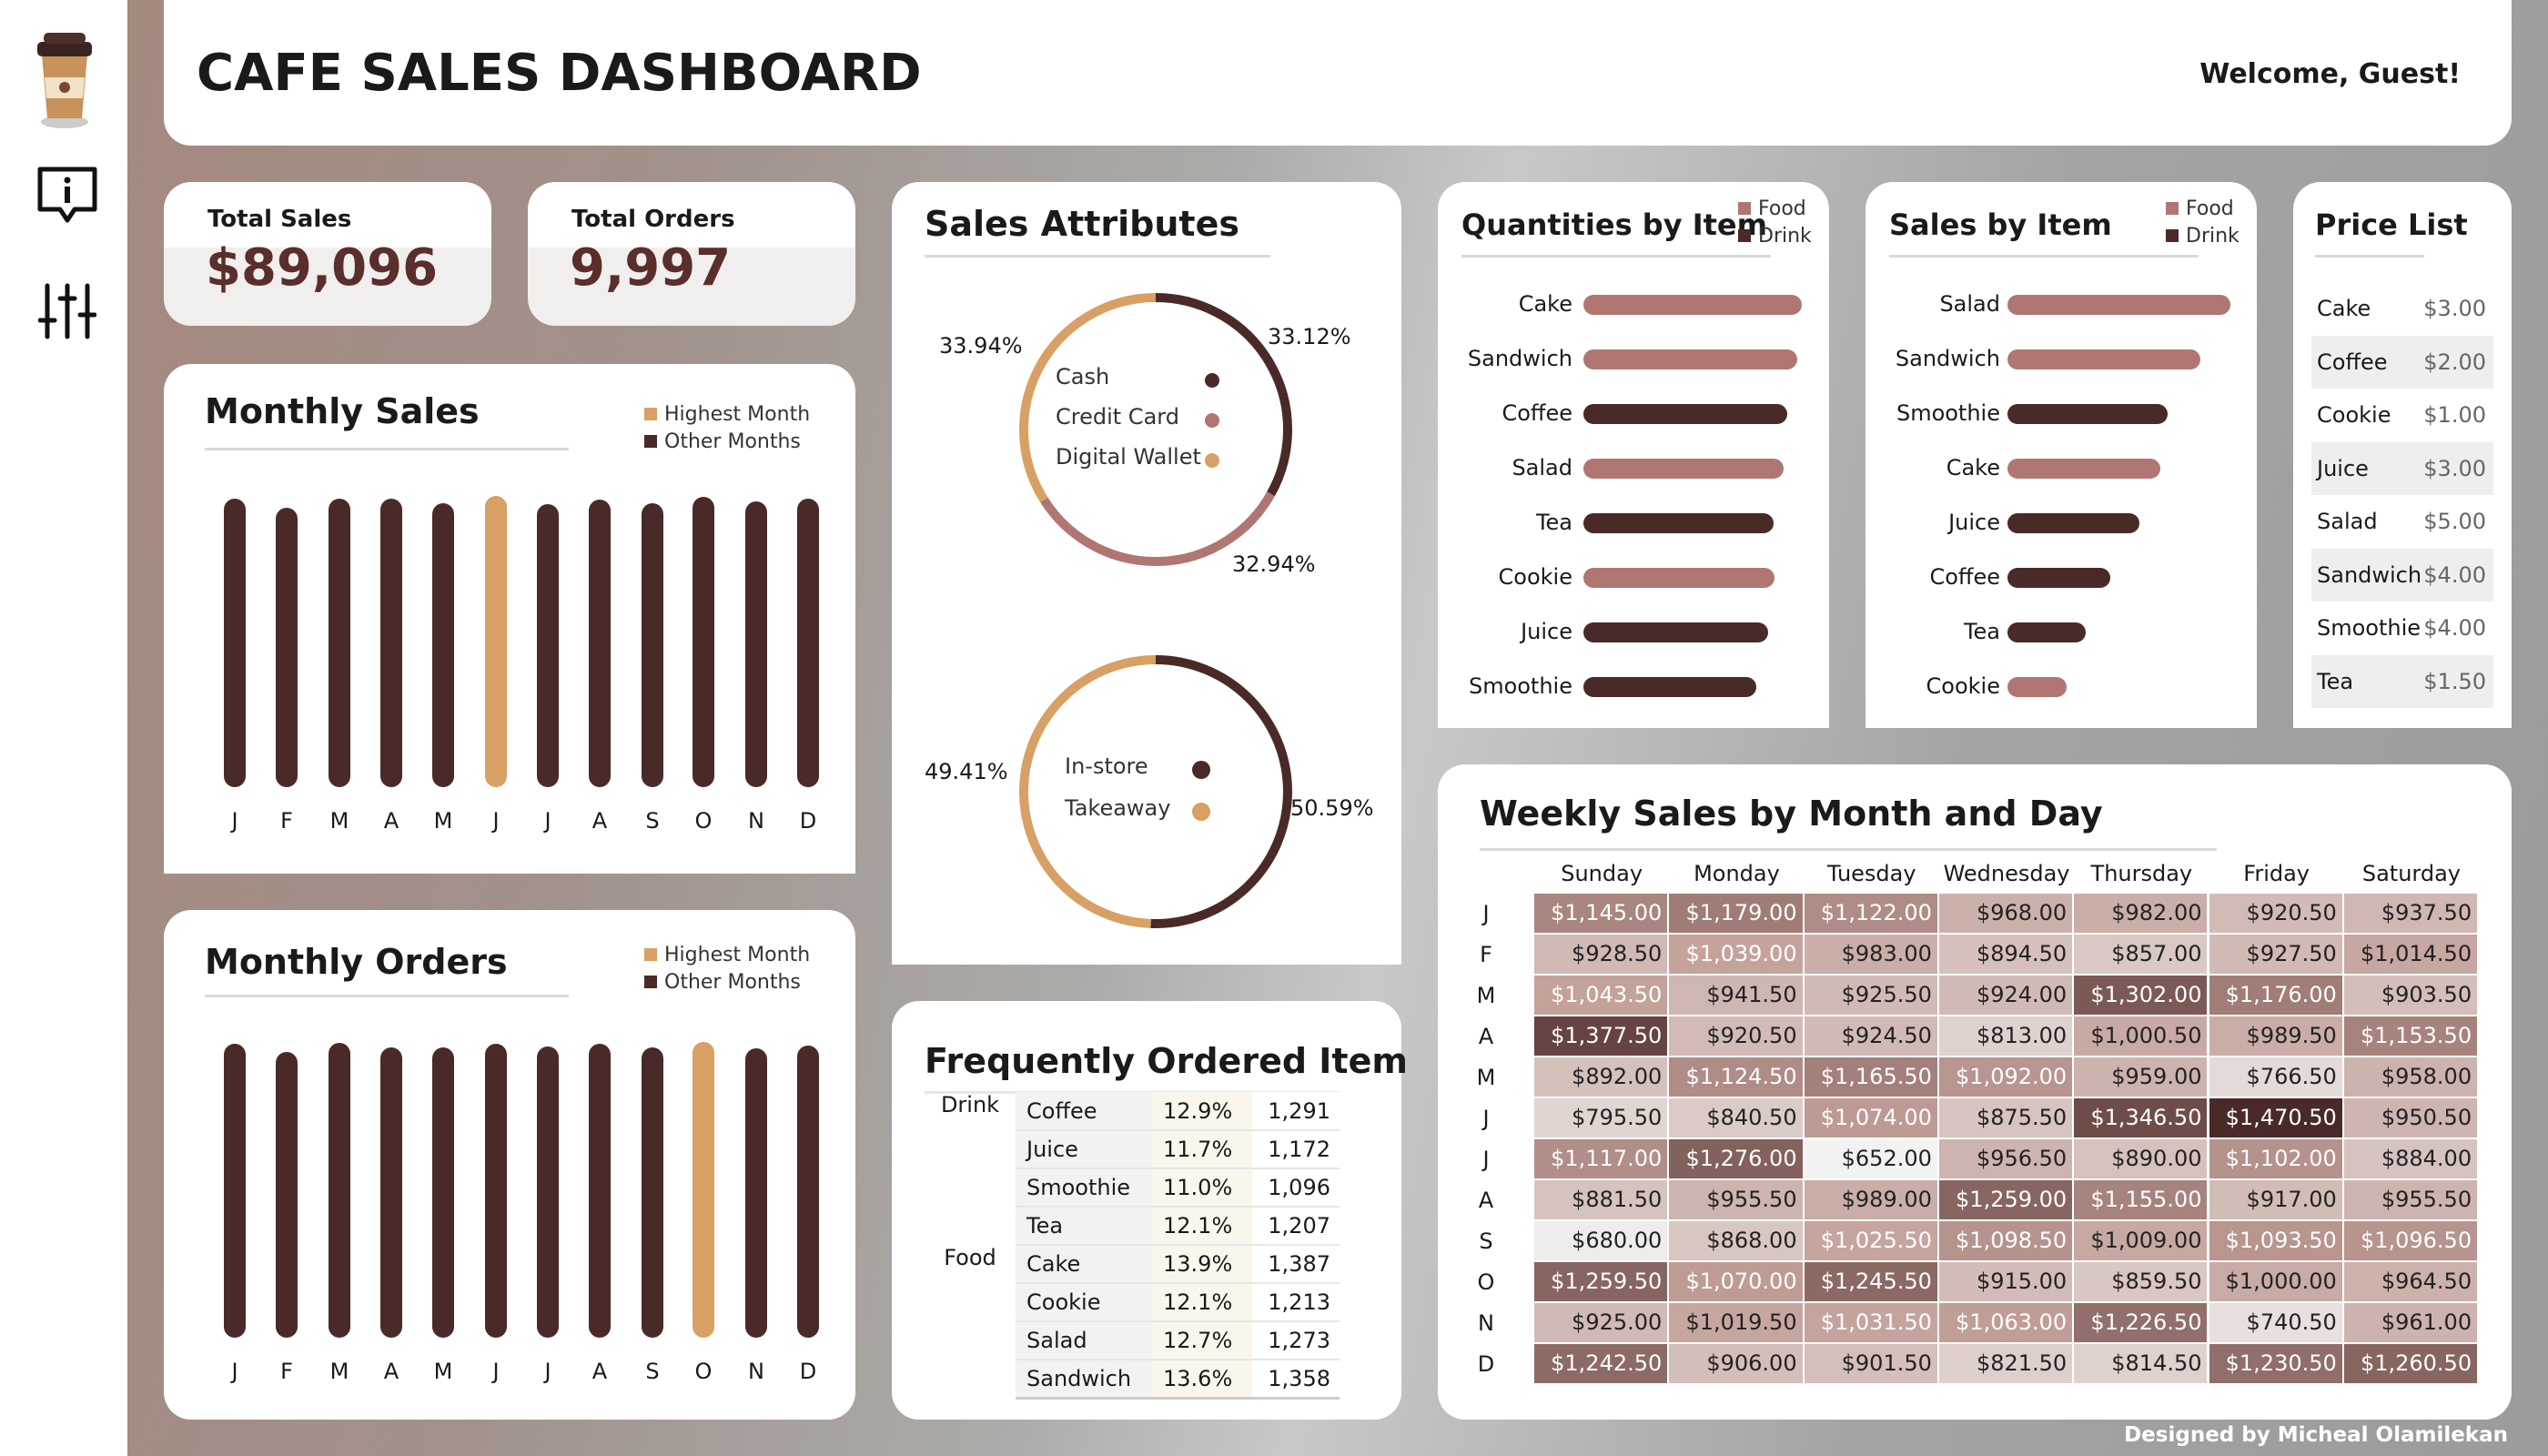 This screenshot has width=2548, height=1456. I want to click on legend-swatch-other, so click(650, 982).